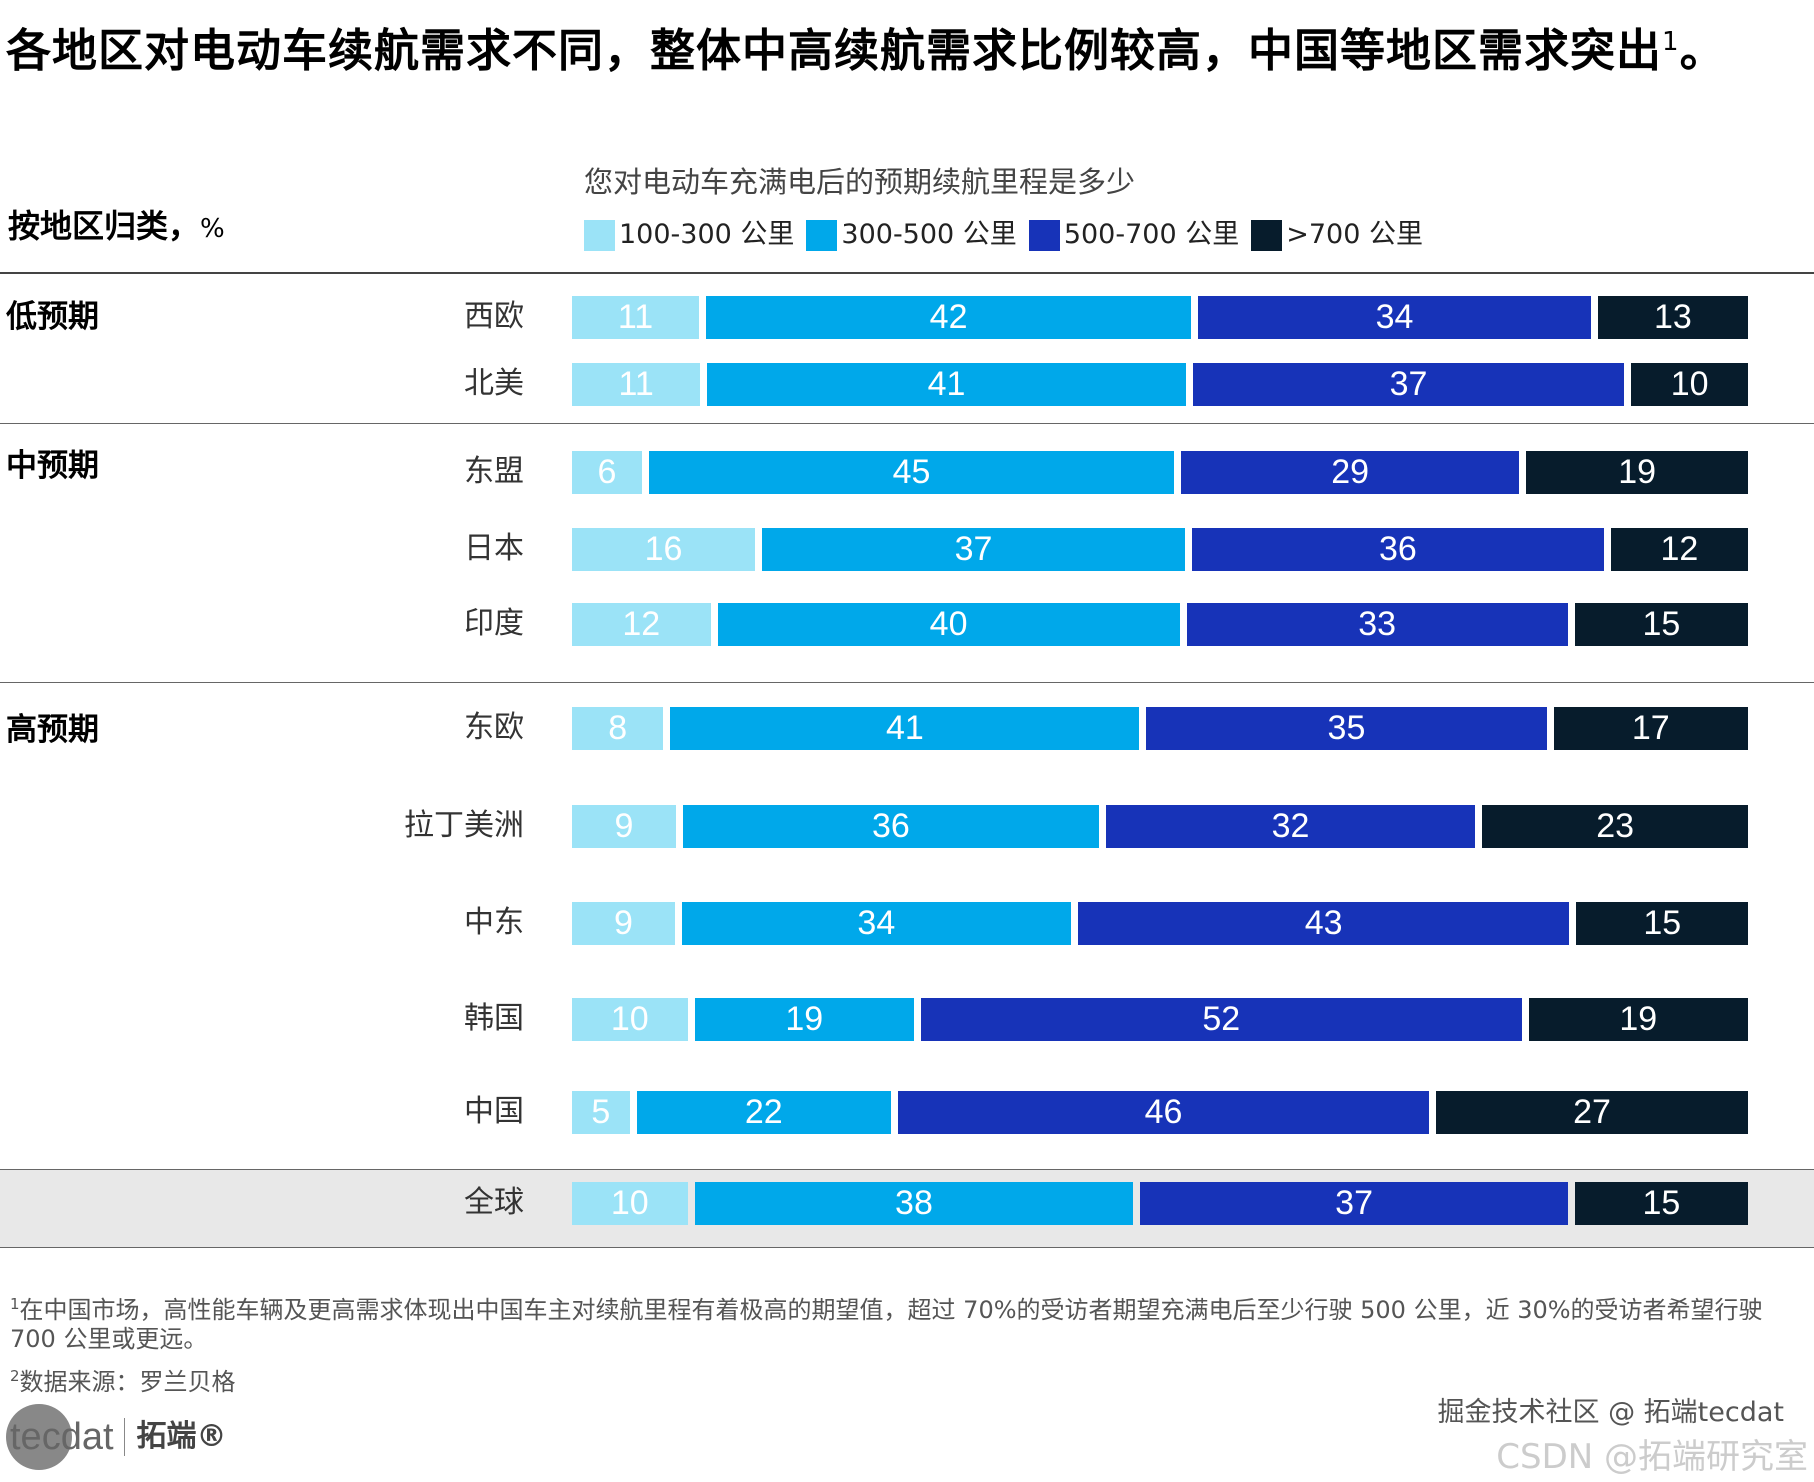 This screenshot has height=1482, width=1814. What do you see at coordinates (834, 50) in the screenshot?
I see `title-text: 各地区对电动车续航需求不同，整体中高续航需求比例较高，中国等地区需求突出` at bounding box center [834, 50].